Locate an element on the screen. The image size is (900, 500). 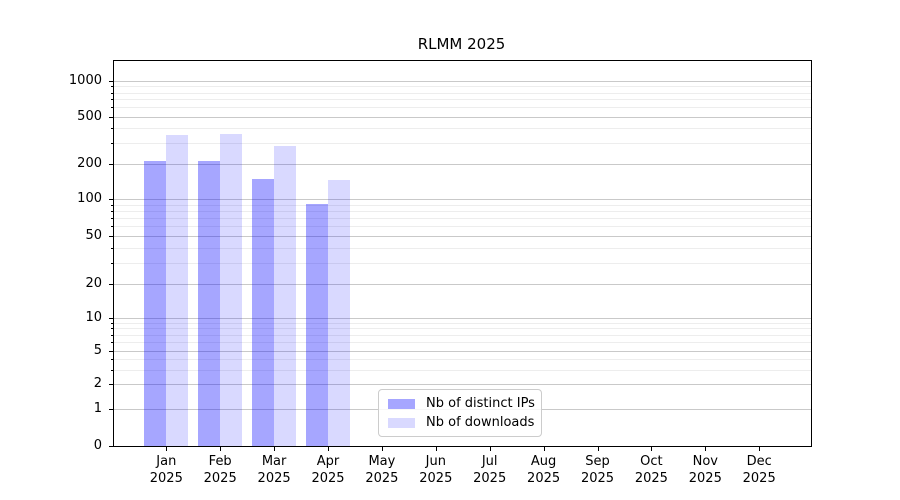
bar-ips-mar is located at coordinates (263, 312).